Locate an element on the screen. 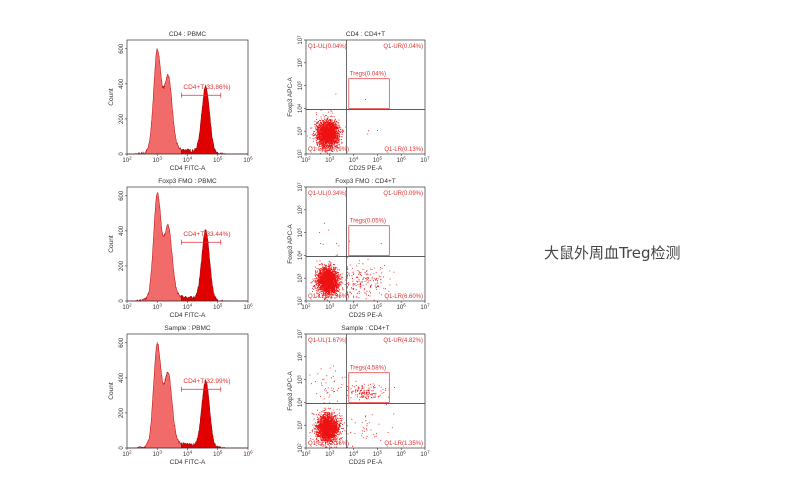  dot-plot-title: Sample : CD4+T is located at coordinates (365, 328).